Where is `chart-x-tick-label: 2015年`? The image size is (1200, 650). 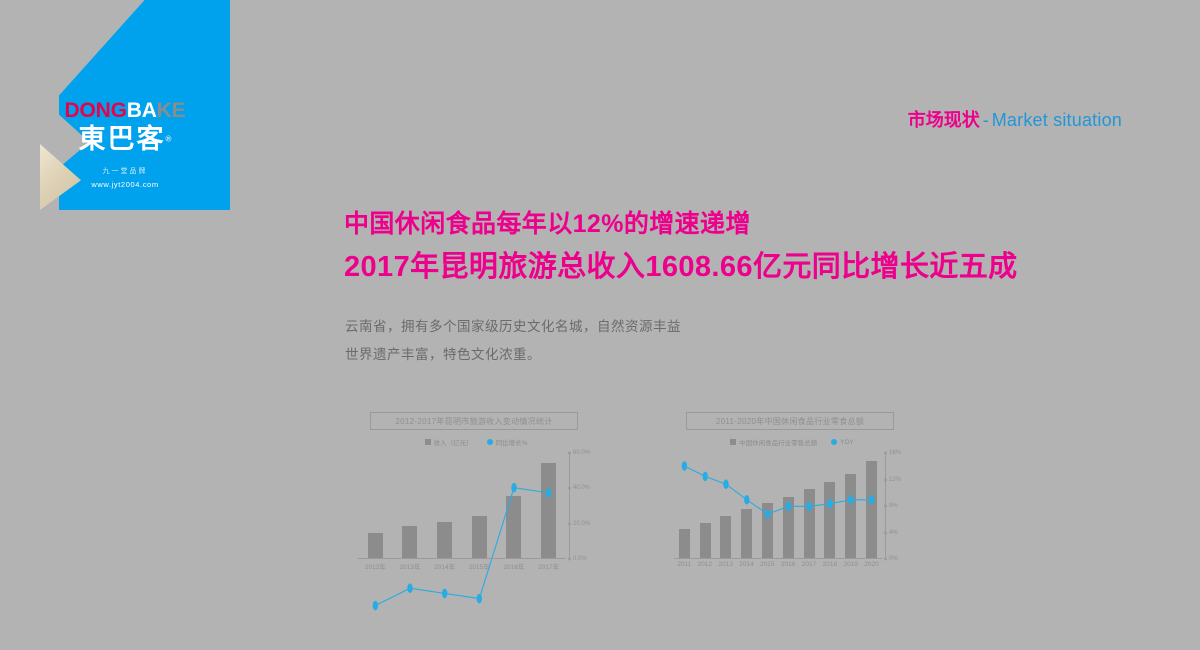
chart-x-tick-label: 2015年 is located at coordinates (479, 567).